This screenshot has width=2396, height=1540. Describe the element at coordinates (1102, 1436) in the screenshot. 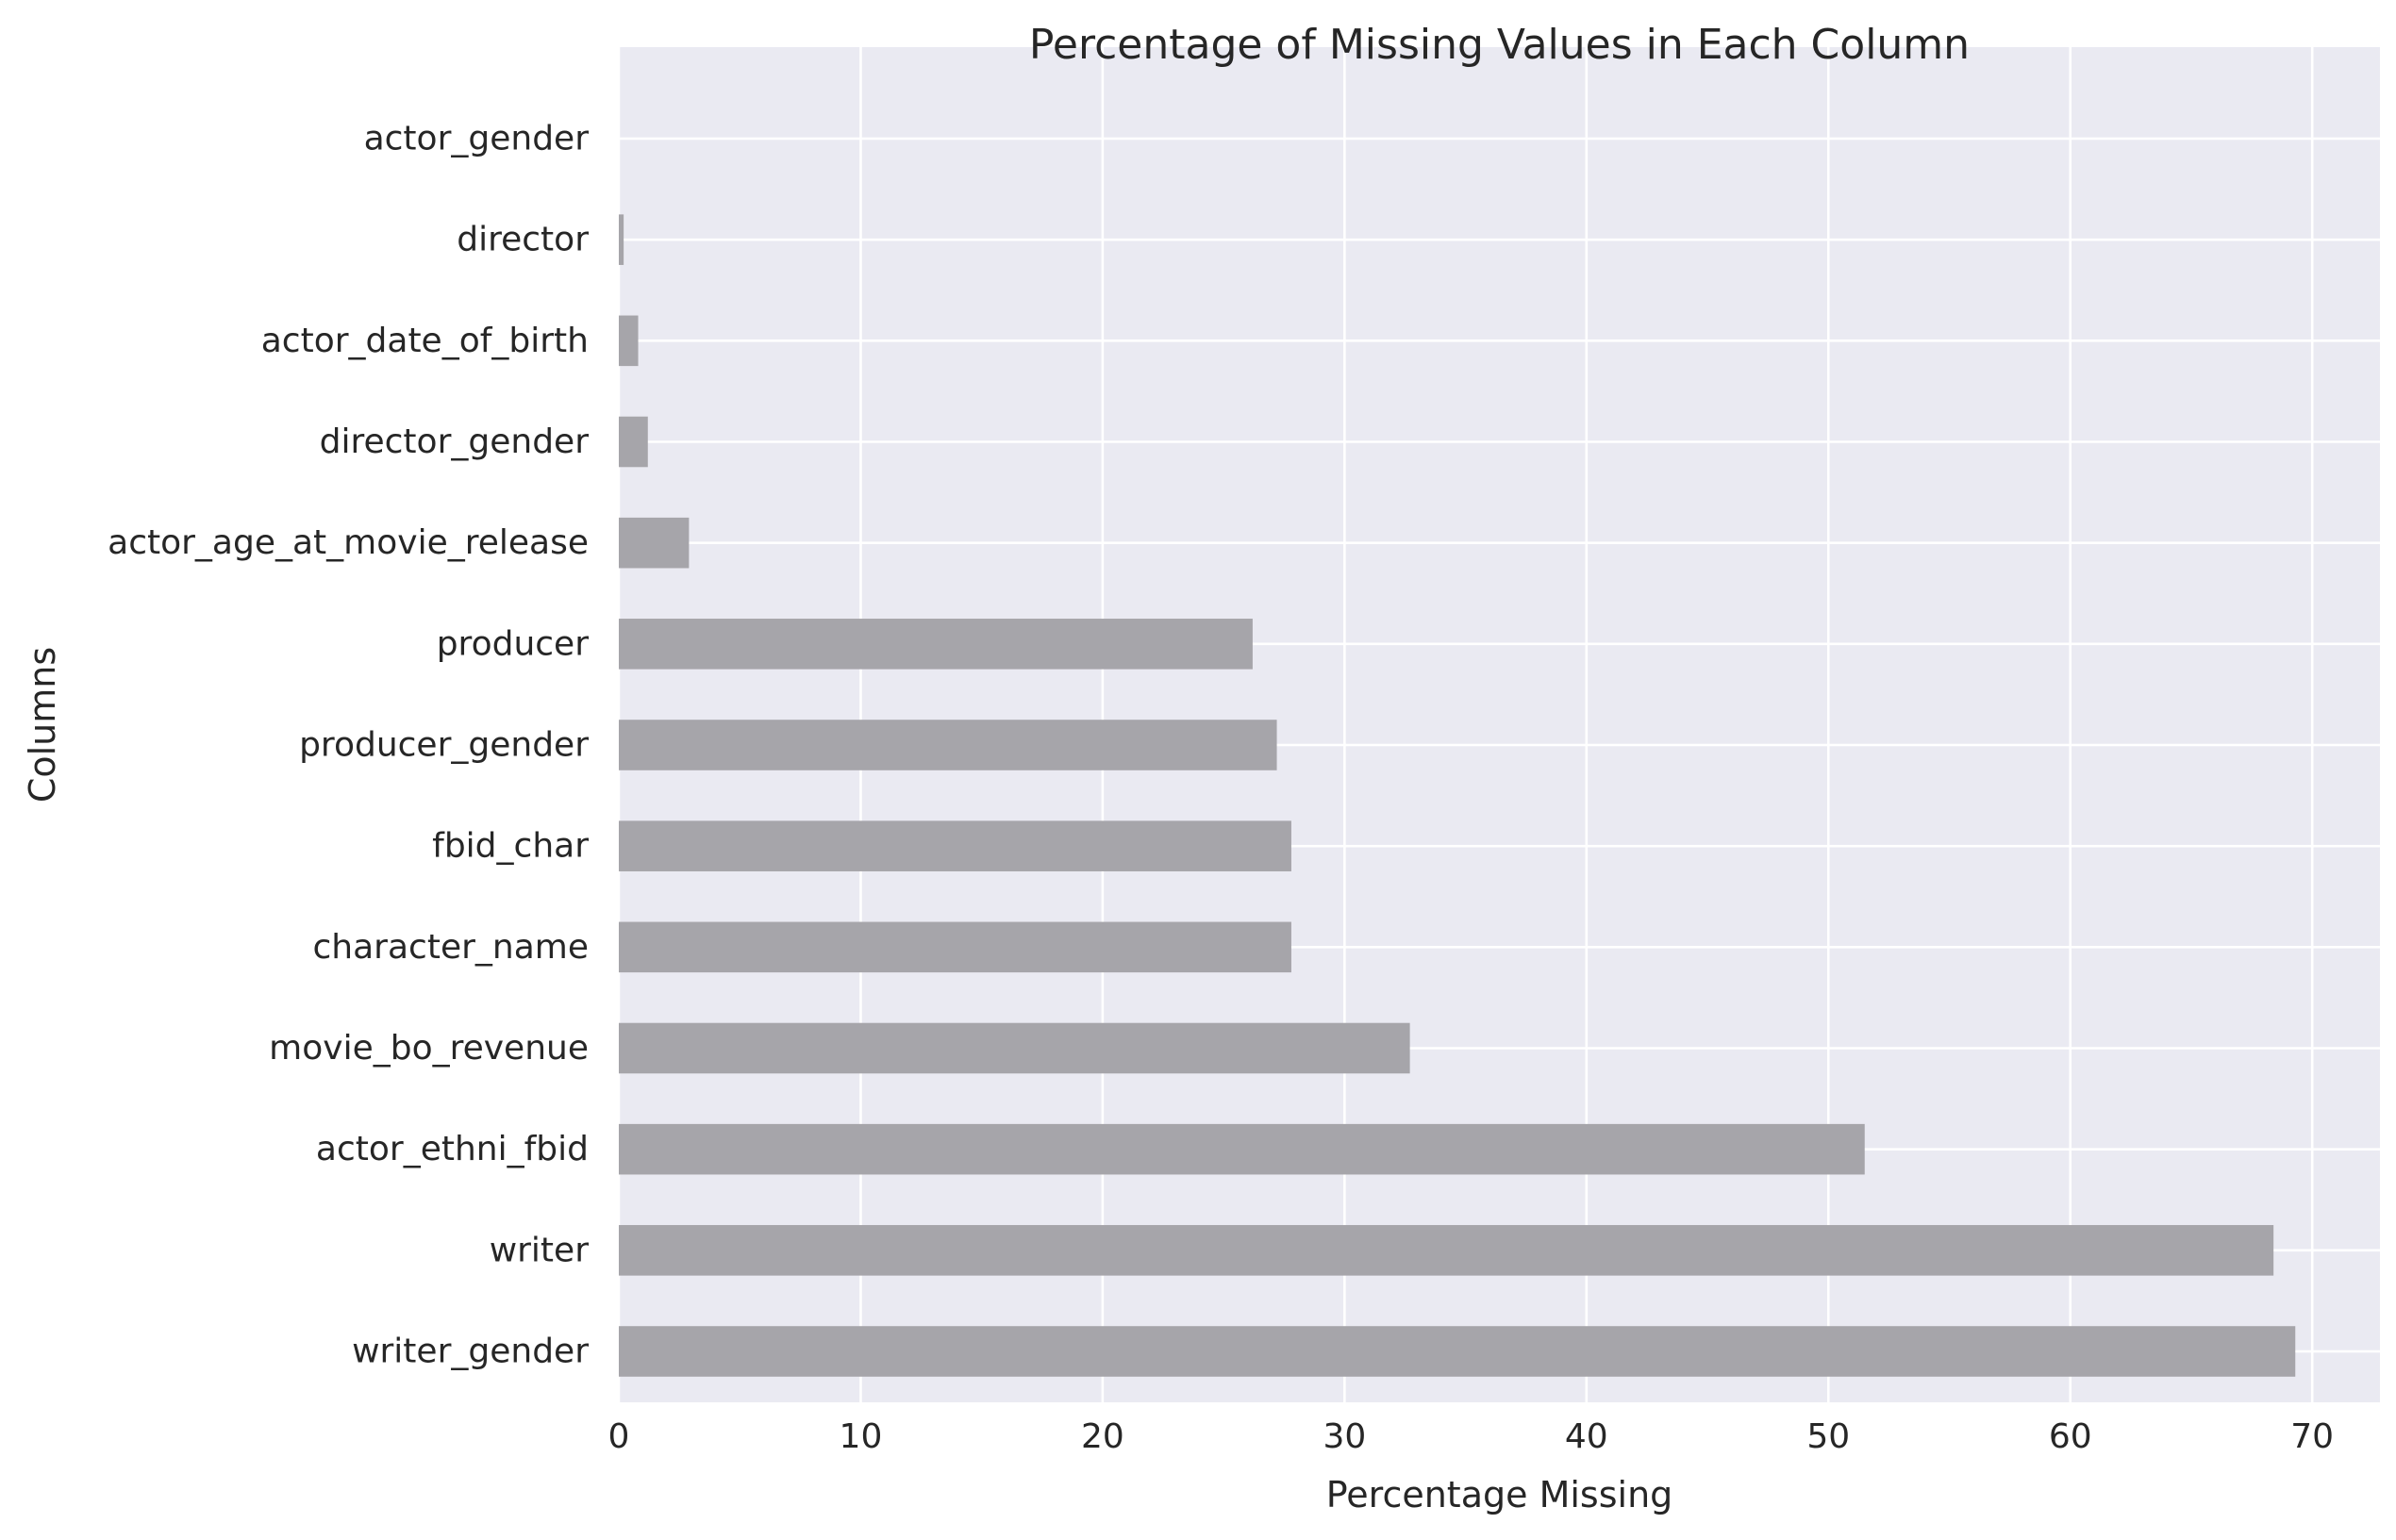

I see `x-tick-label: 20` at that location.